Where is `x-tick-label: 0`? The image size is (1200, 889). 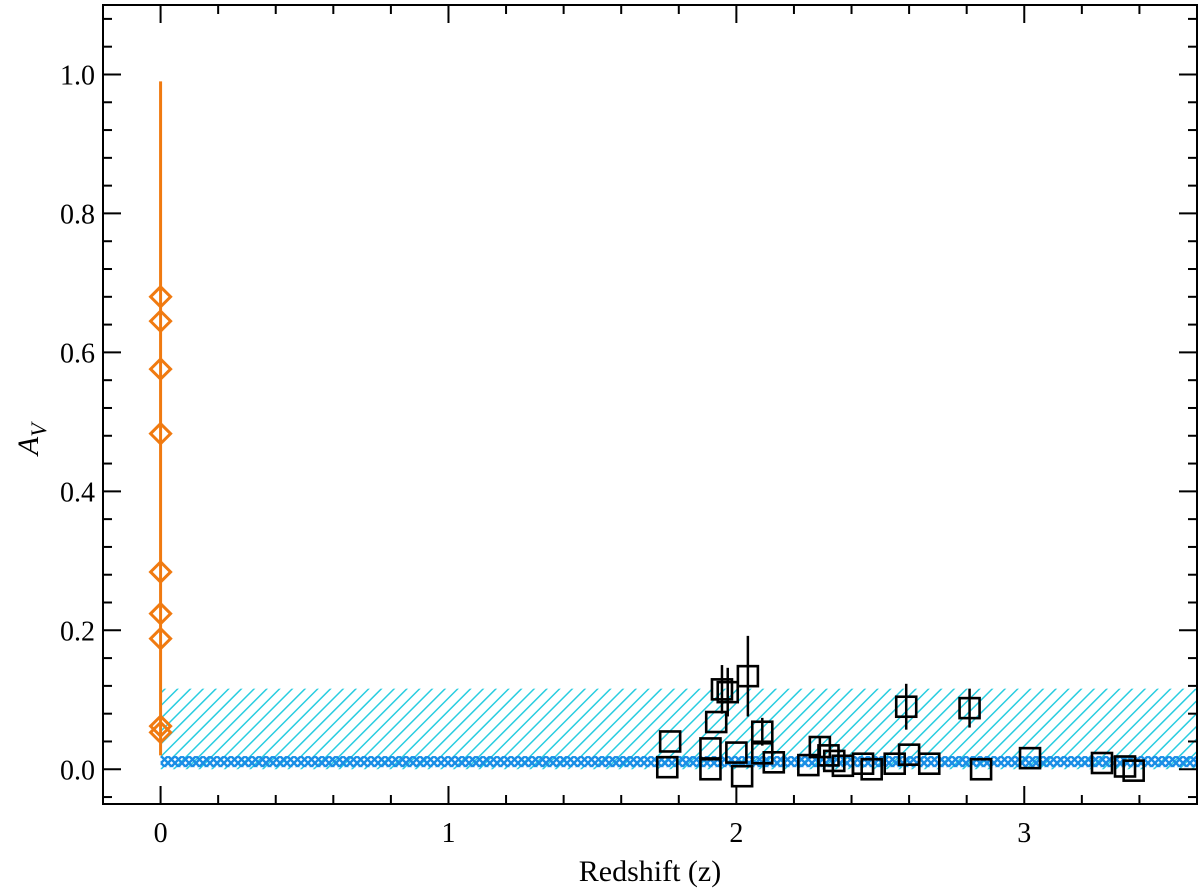 x-tick-label: 0 is located at coordinates (161, 833).